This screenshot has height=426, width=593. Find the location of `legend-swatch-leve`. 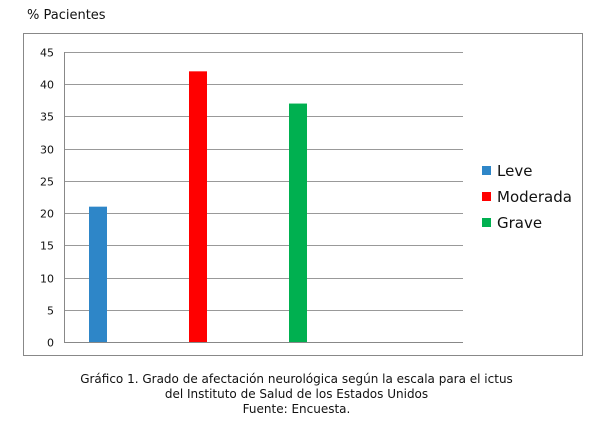

legend-swatch-leve is located at coordinates (486, 170).